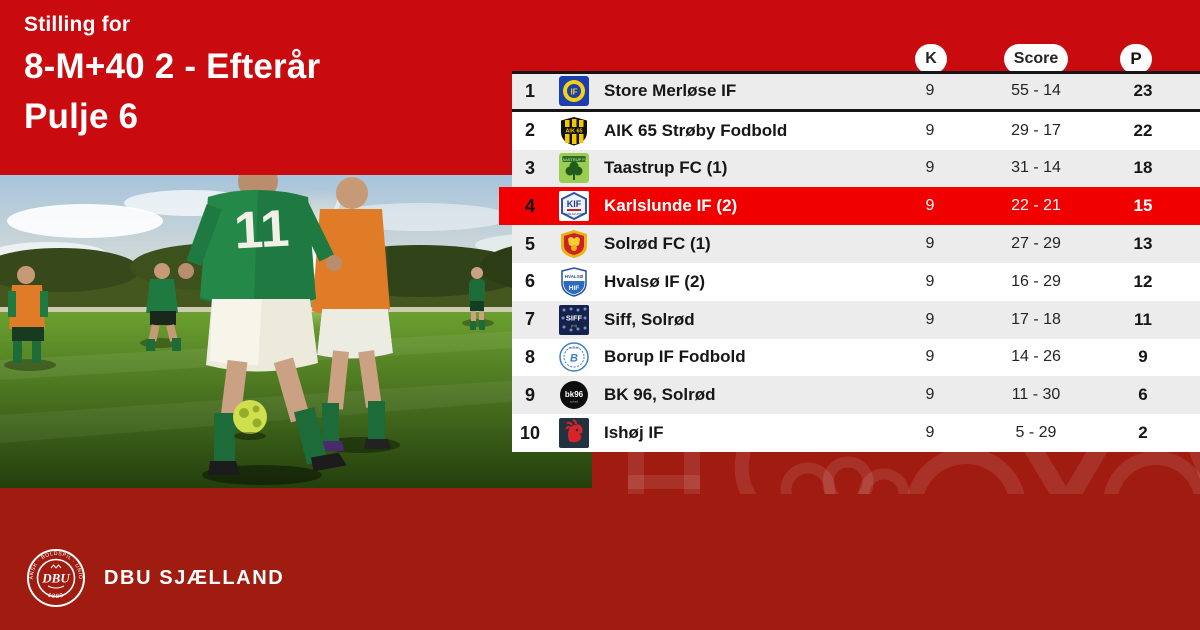 The image size is (1200, 630). I want to click on column-badge-score: Score, so click(1036, 59).